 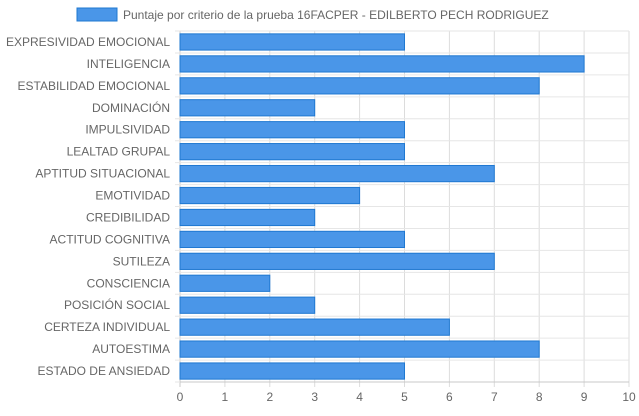 I want to click on category-label: LEALTAD GRUPAL, so click(x=119, y=152).